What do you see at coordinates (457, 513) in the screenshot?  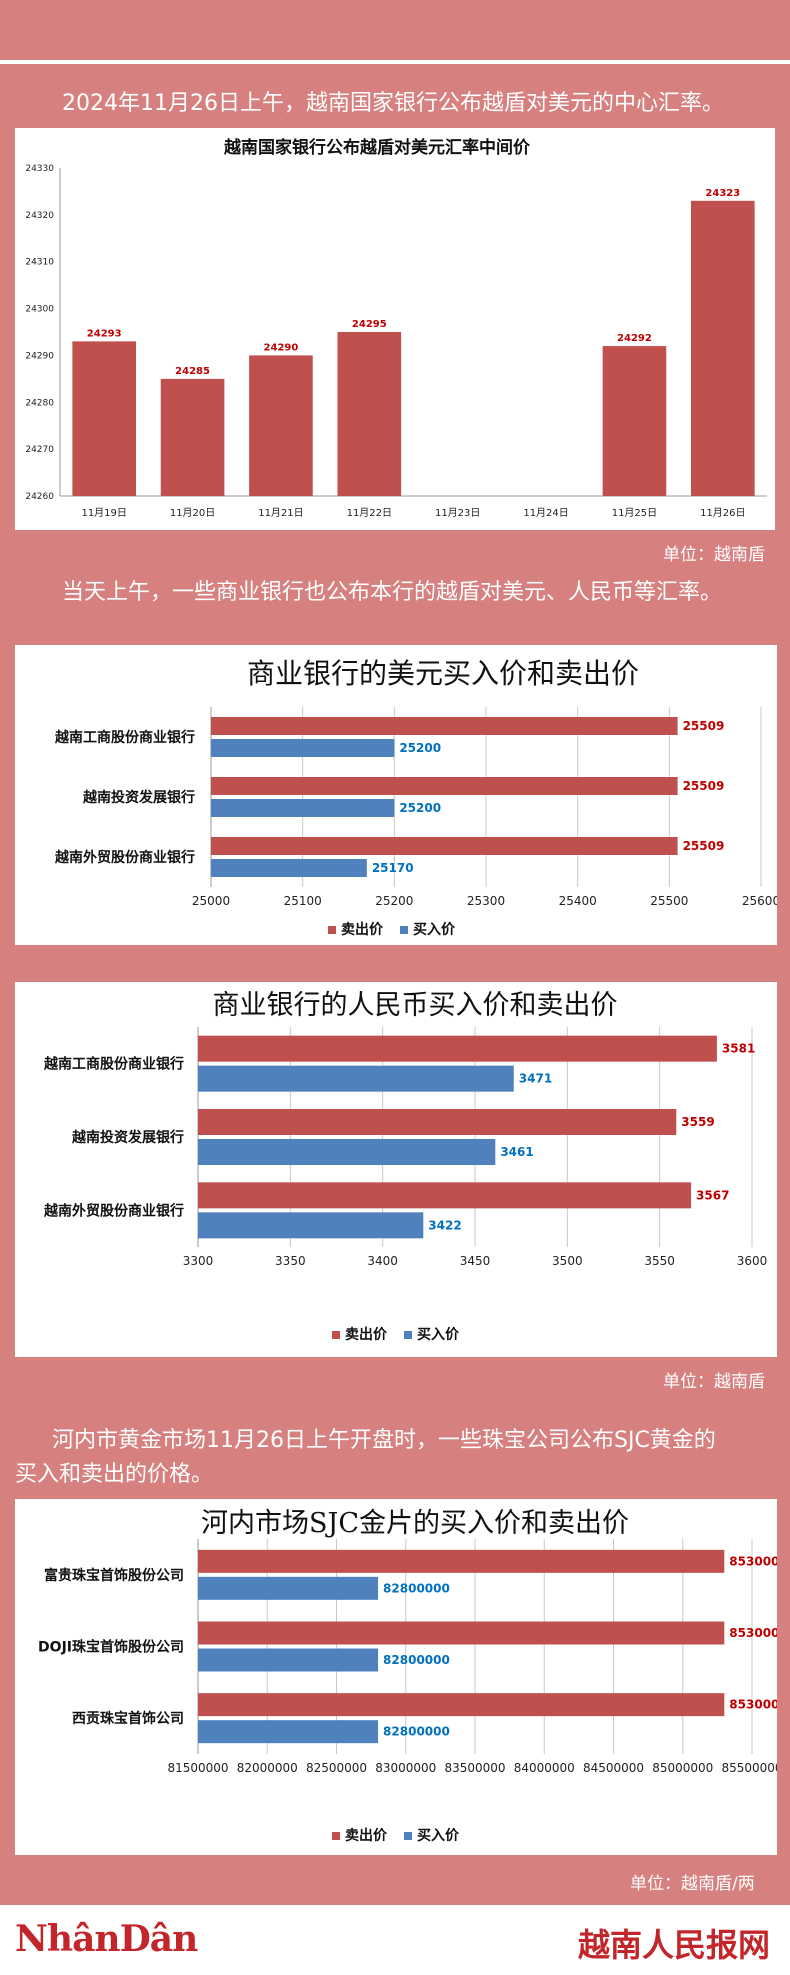 I see `x-tick-label: 11月23日` at bounding box center [457, 513].